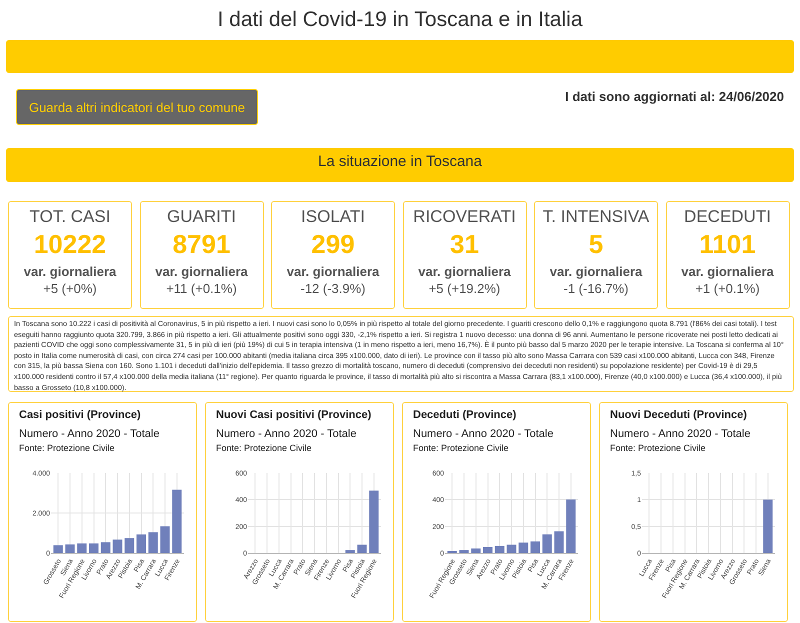 The image size is (800, 623). What do you see at coordinates (464, 415) in the screenshot?
I see `chart-title: Deceduti (Province)` at bounding box center [464, 415].